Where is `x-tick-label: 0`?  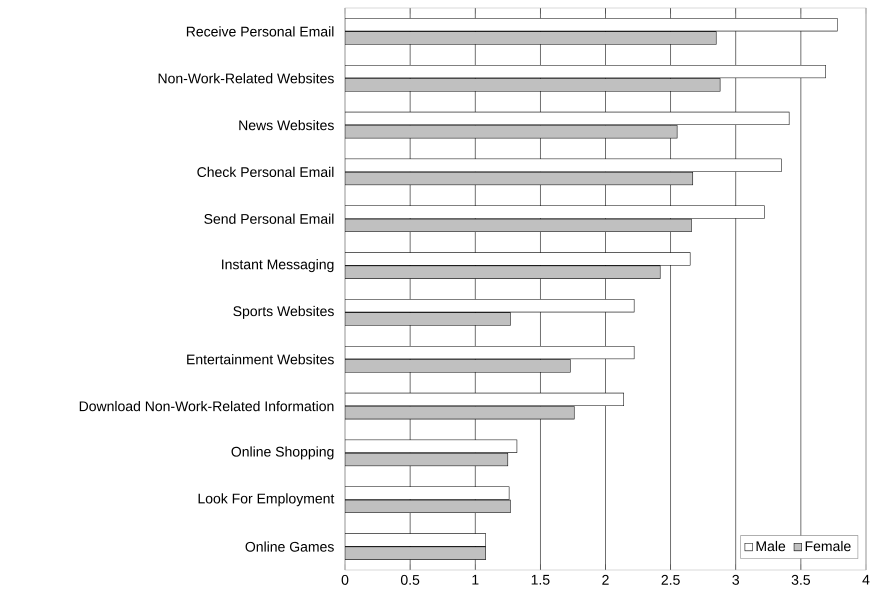
x-tick-label: 0 is located at coordinates (345, 579).